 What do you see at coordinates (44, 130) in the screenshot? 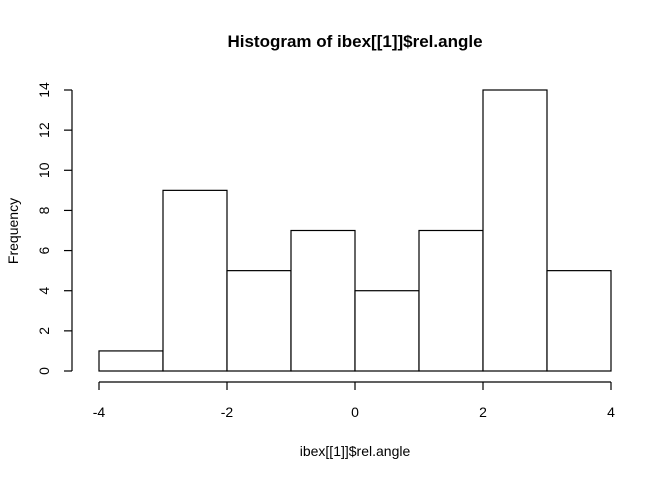
I see `y-tick-label: 12` at bounding box center [44, 130].